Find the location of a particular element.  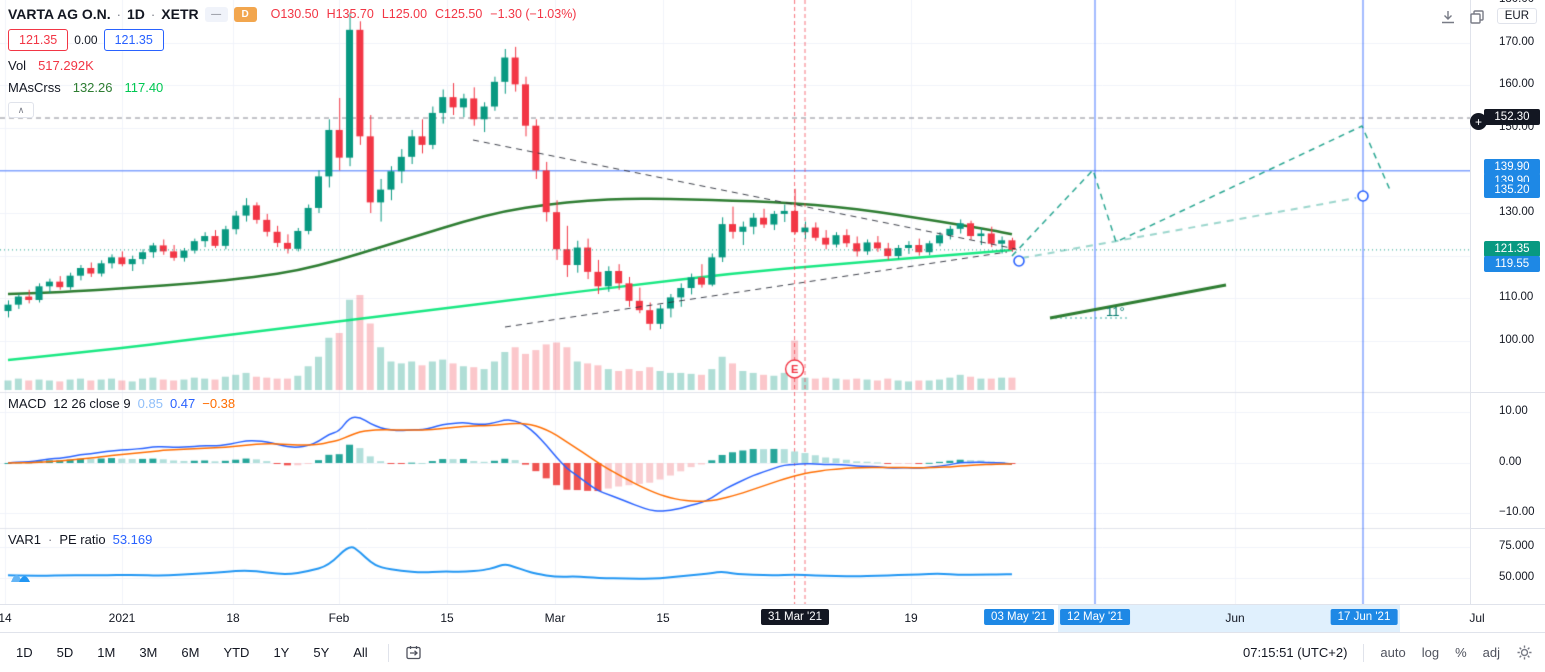

sell-button: 121.35 is located at coordinates (38, 40).